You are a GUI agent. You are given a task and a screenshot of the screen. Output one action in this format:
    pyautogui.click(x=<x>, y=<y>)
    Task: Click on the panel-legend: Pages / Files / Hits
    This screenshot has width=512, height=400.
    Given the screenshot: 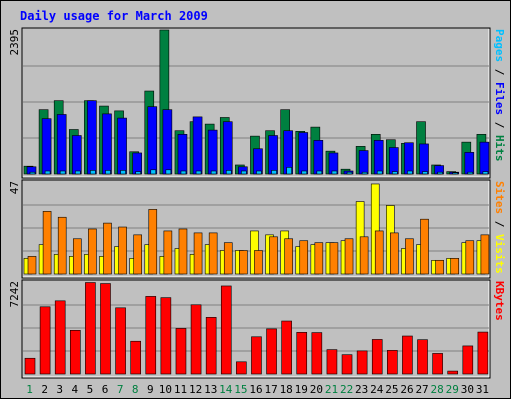 What is the action you would take?
    pyautogui.click(x=499, y=95)
    